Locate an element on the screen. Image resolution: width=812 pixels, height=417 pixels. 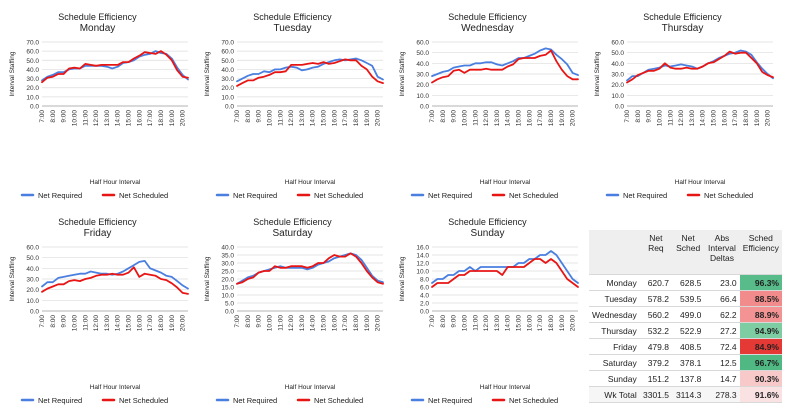
efficiency-cell: 88.9% is located at coordinates (760, 314).